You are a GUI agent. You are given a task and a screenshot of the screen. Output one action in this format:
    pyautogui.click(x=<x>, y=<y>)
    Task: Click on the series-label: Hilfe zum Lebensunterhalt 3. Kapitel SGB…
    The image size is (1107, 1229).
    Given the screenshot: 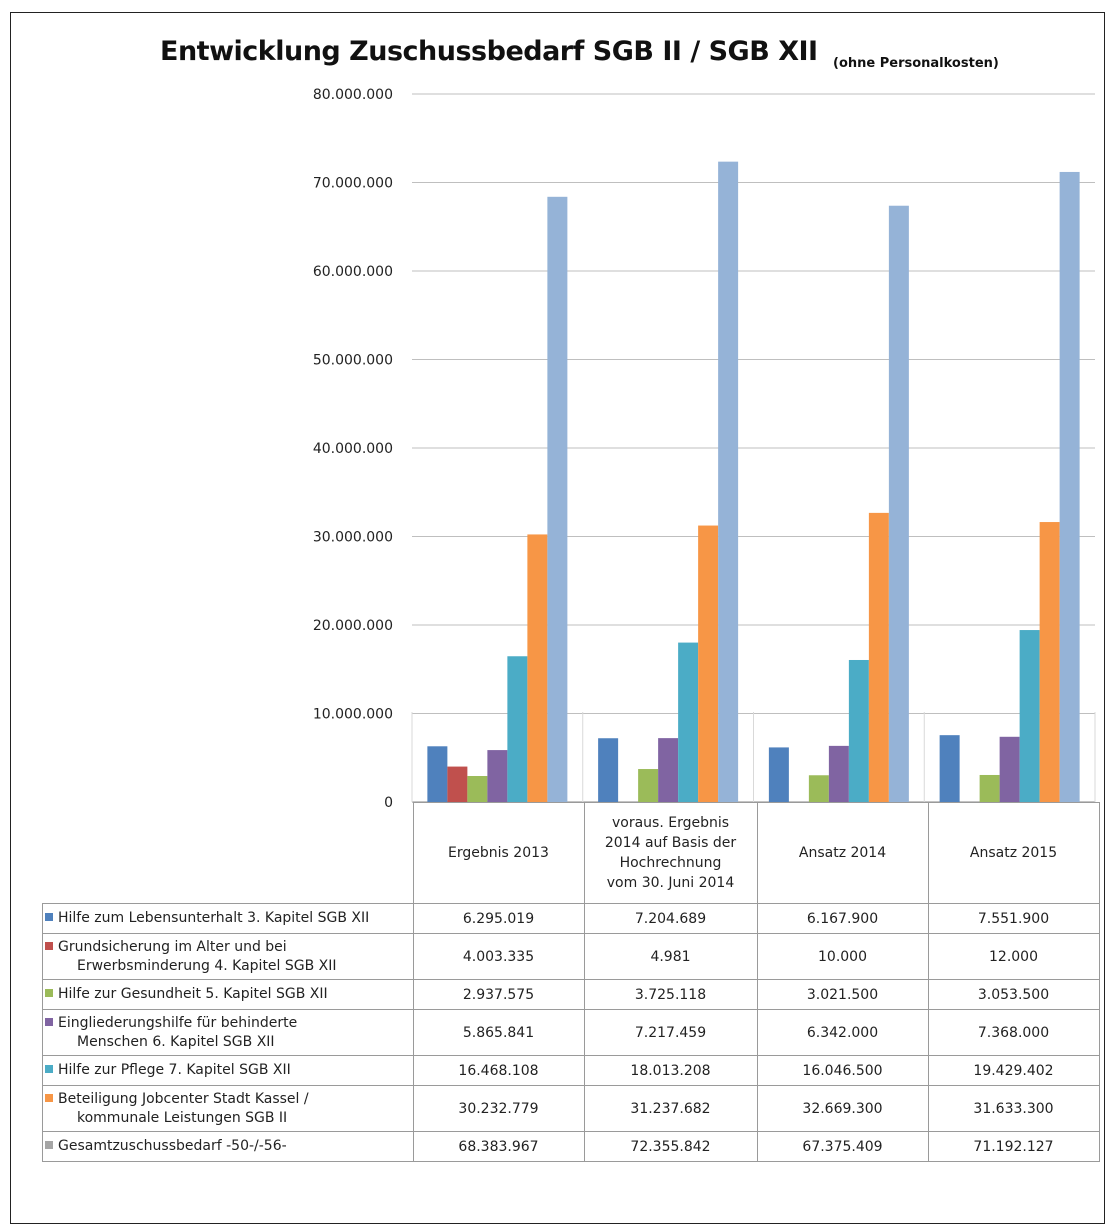 What is the action you would take?
    pyautogui.click(x=228, y=918)
    